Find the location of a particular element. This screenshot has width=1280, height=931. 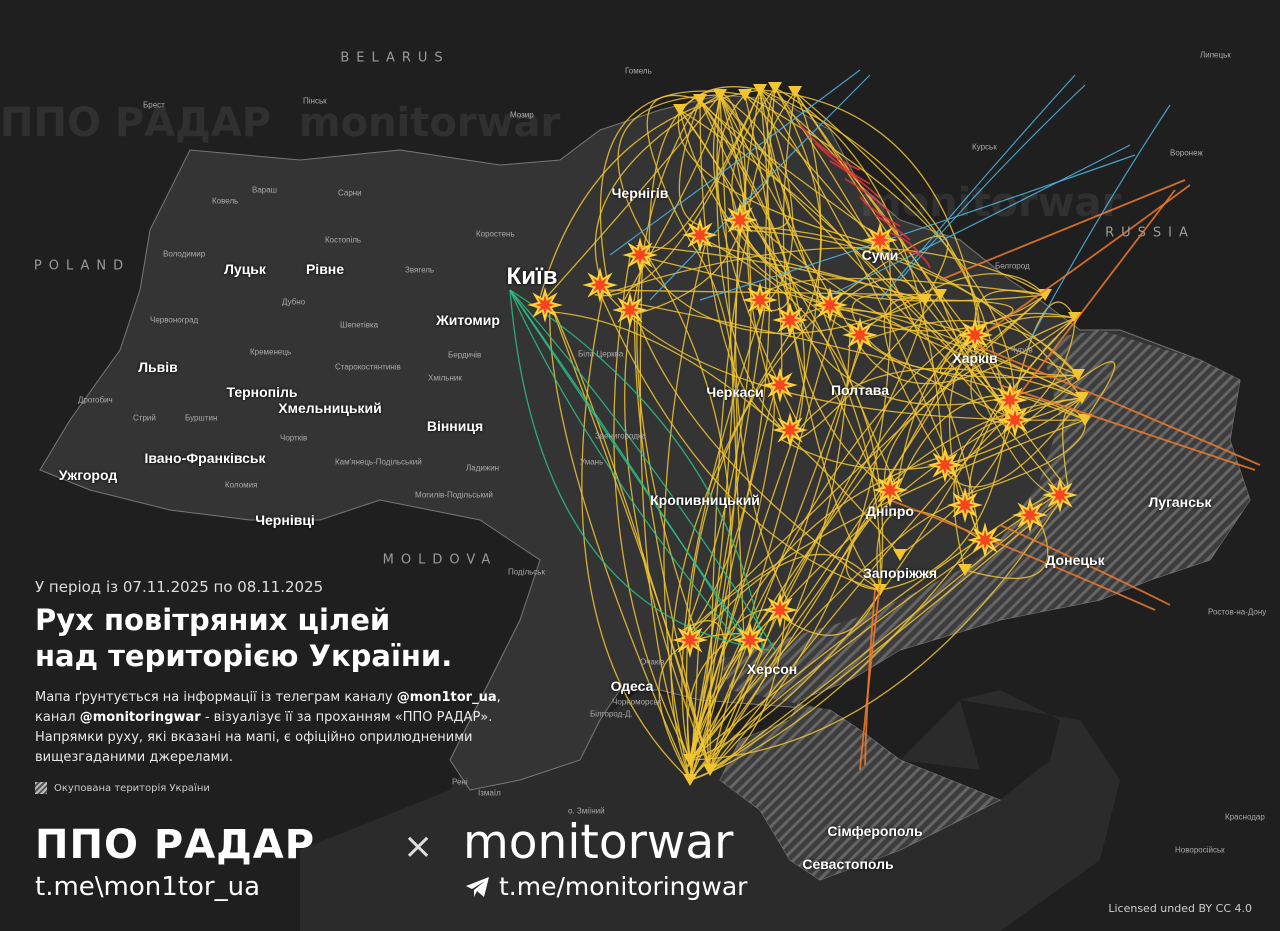

handle-mon1tor: @mon1tor_ua is located at coordinates (446, 697).